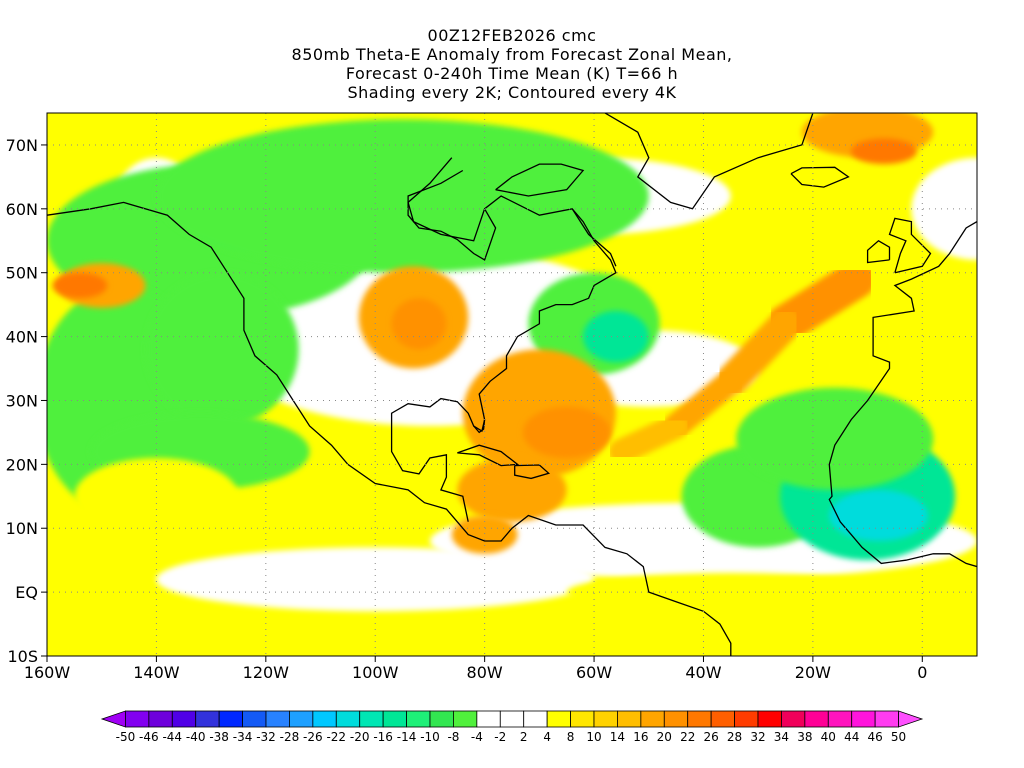  I want to click on colorbar-end-low, so click(113, 719).